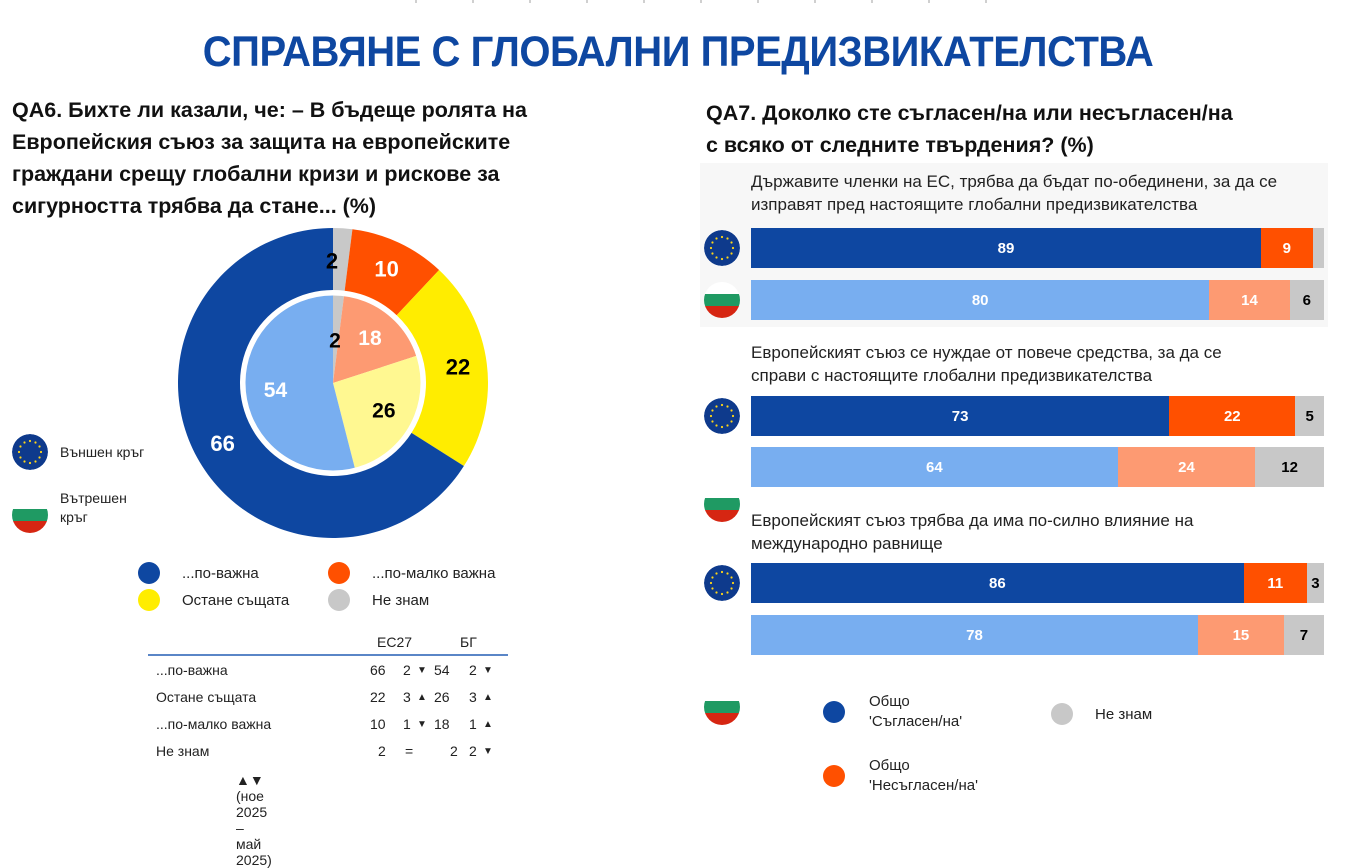  What do you see at coordinates (378, 697) in the screenshot?
I see `eu-value: 22` at bounding box center [378, 697].